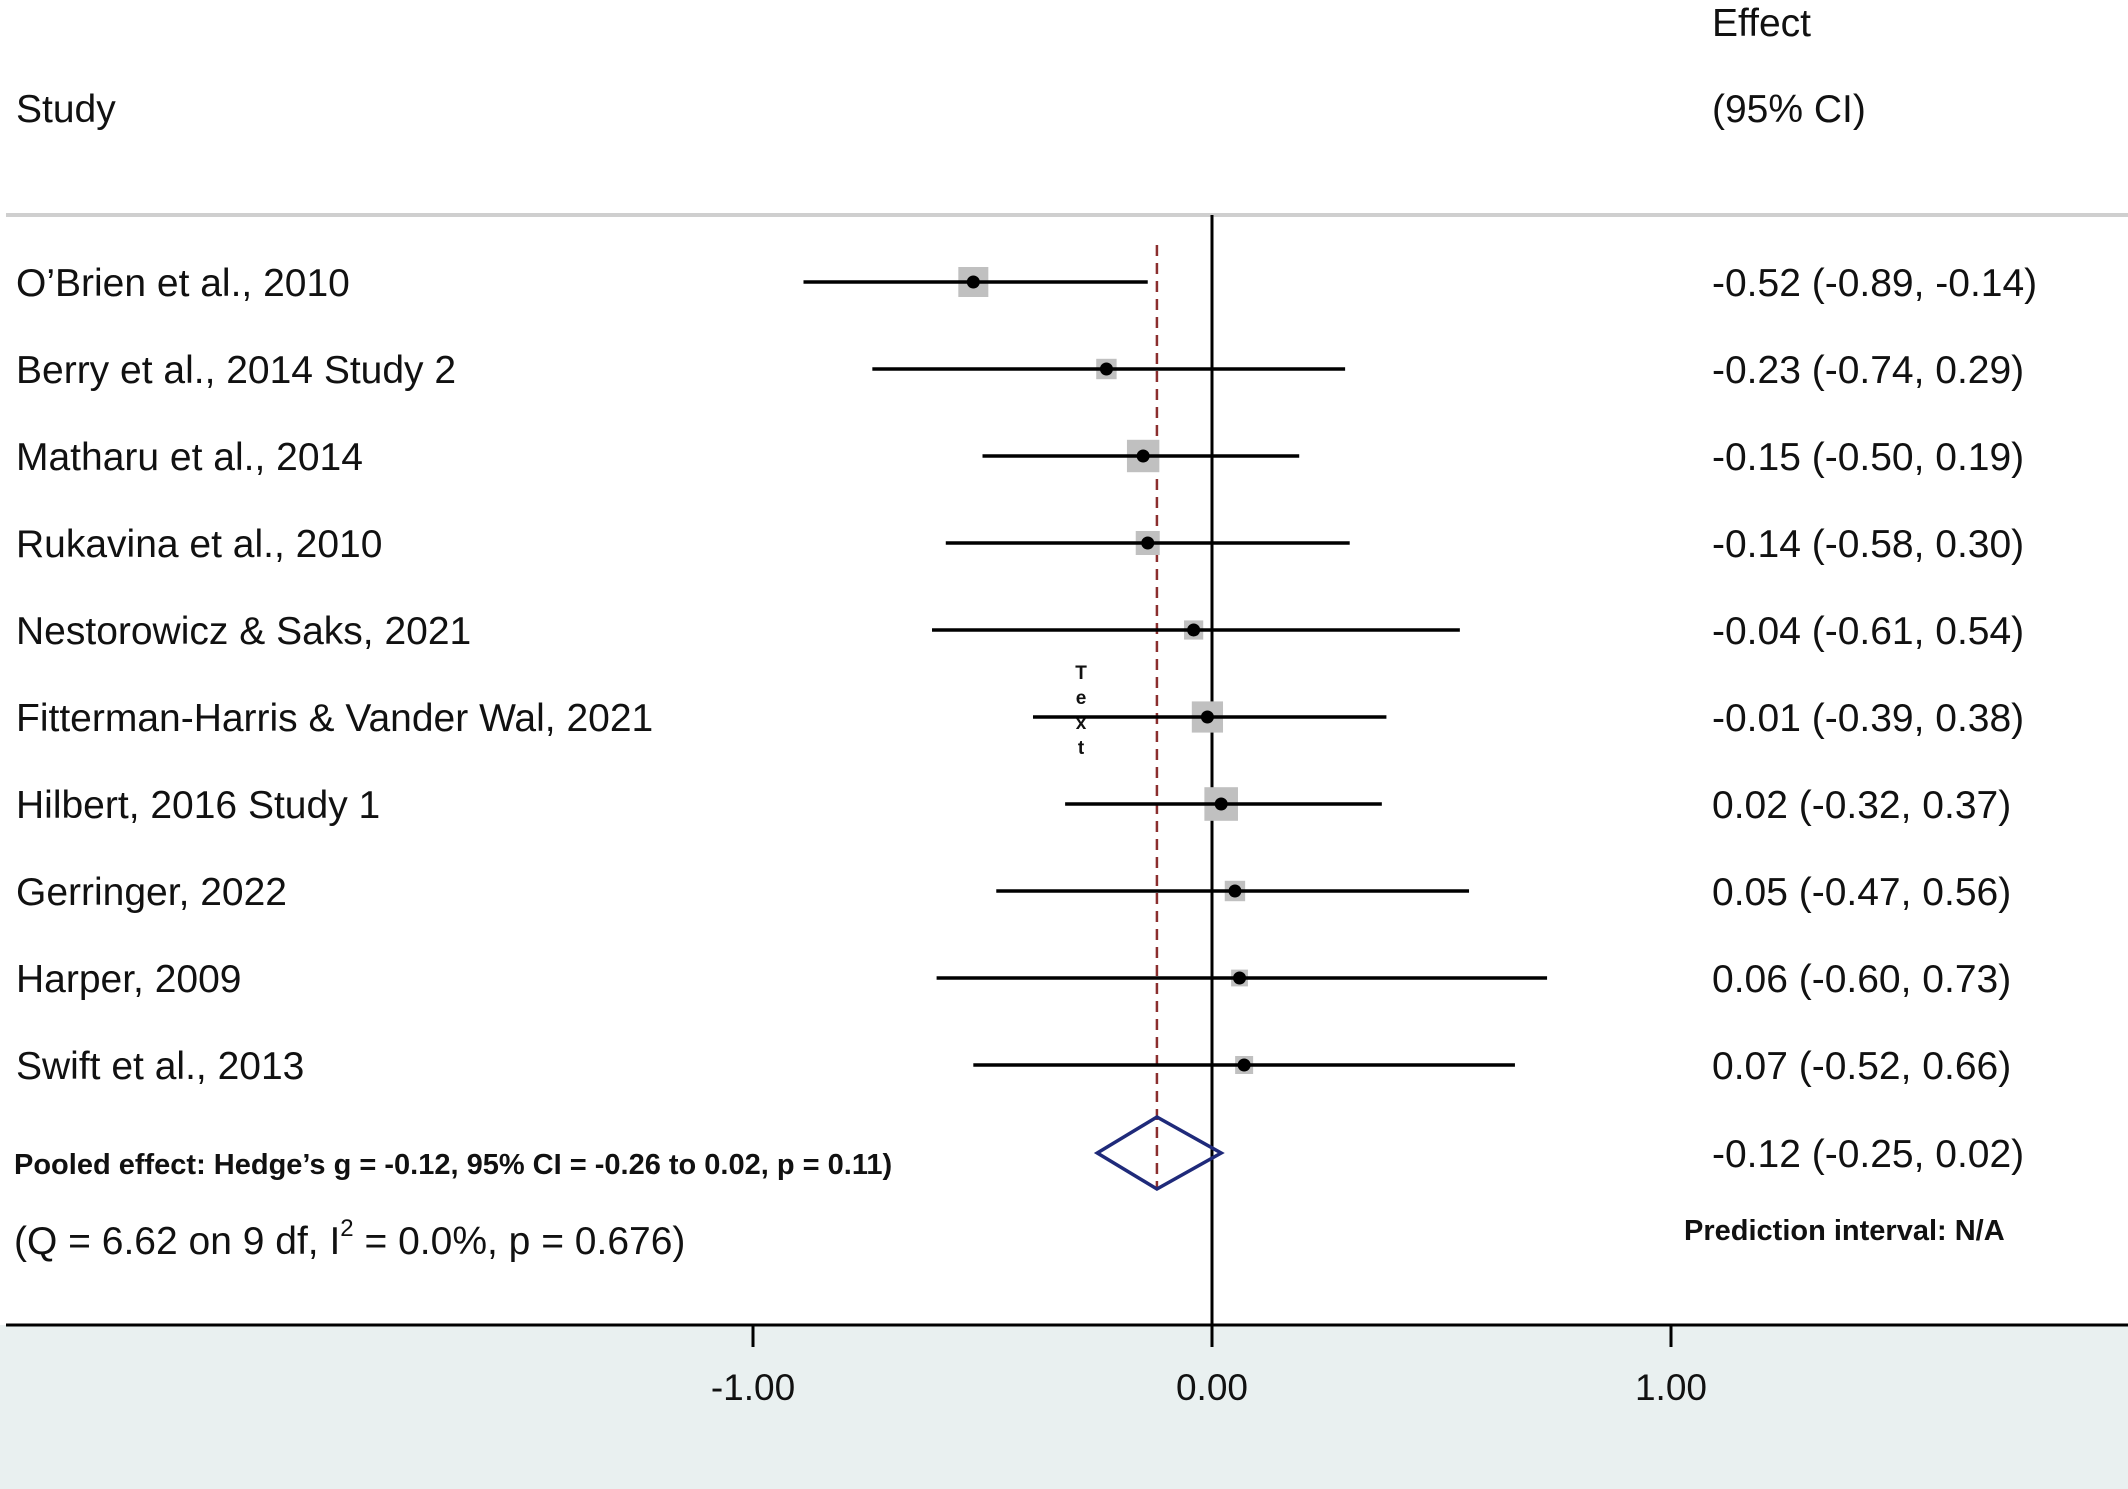 This screenshot has height=1489, width=2128. What do you see at coordinates (129, 979) in the screenshot?
I see `study-label: Harper, 2009` at bounding box center [129, 979].